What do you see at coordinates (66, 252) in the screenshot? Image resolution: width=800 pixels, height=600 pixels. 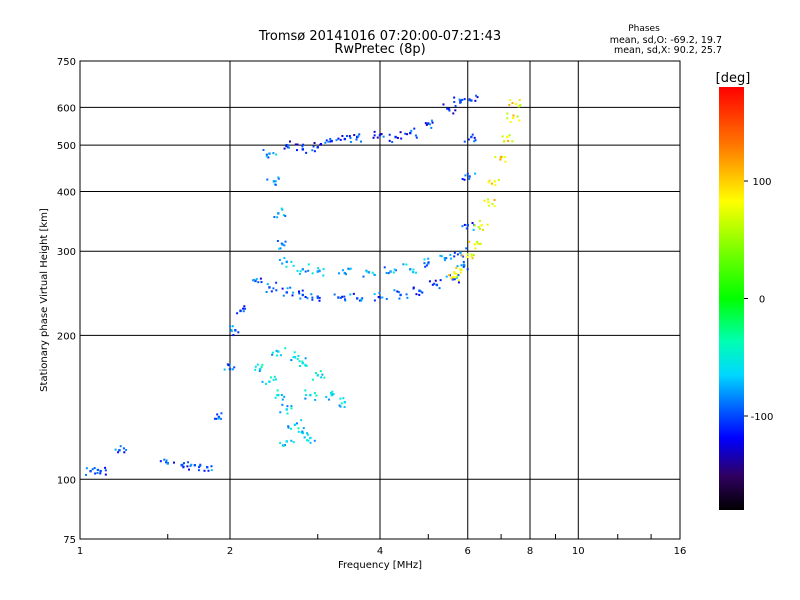 I see `y-tick-label: 300` at bounding box center [66, 252].